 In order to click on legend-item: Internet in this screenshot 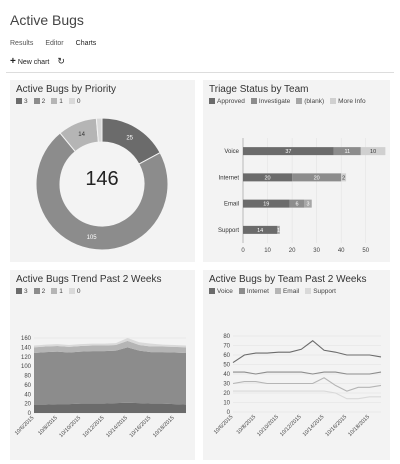, I will do `click(253, 291)`.